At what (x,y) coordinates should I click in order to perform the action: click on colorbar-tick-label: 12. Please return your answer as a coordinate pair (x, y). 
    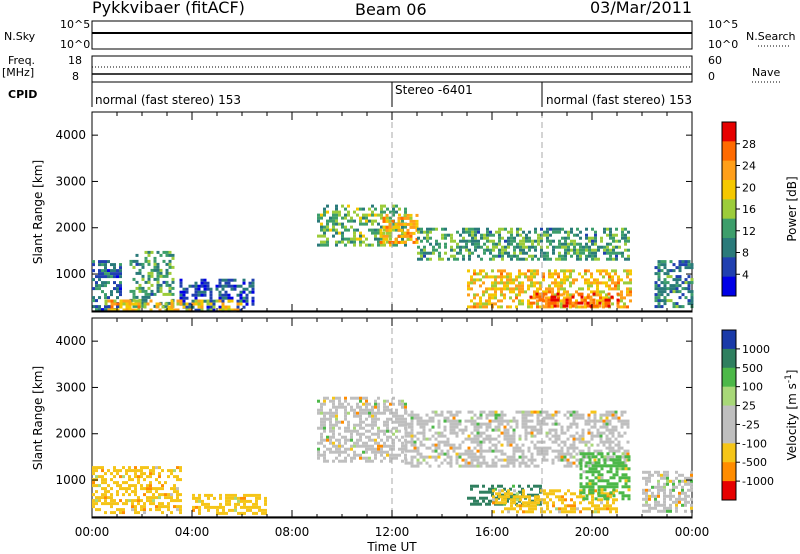
    Looking at the image, I should click on (749, 231).